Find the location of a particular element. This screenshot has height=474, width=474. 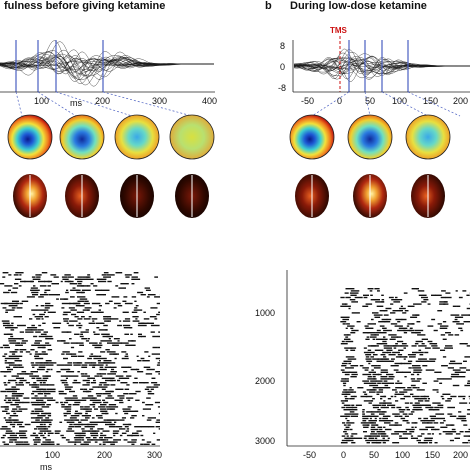

panel-b-ytick-neg8: -8 is located at coordinates (282, 88).